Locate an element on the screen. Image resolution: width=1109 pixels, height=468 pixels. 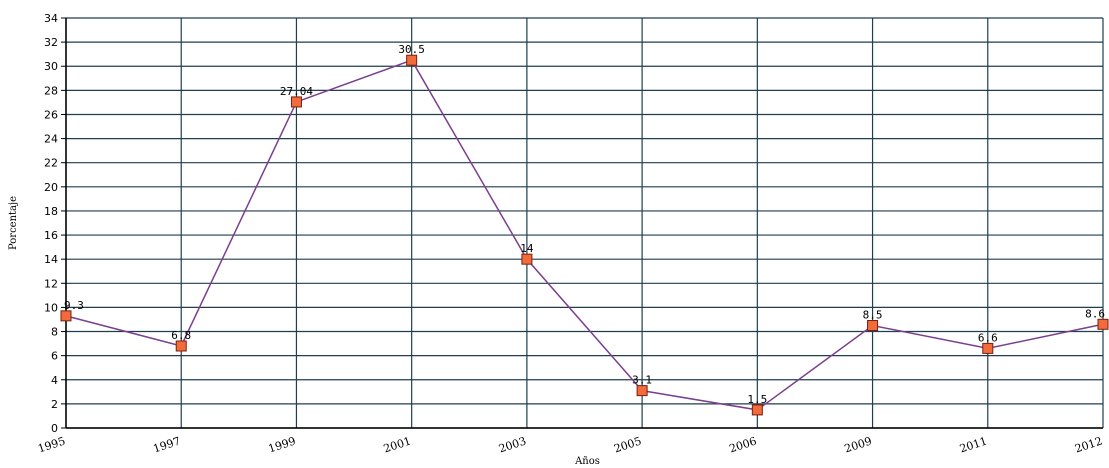
y-tick-label: 18 is located at coordinates (51, 211).